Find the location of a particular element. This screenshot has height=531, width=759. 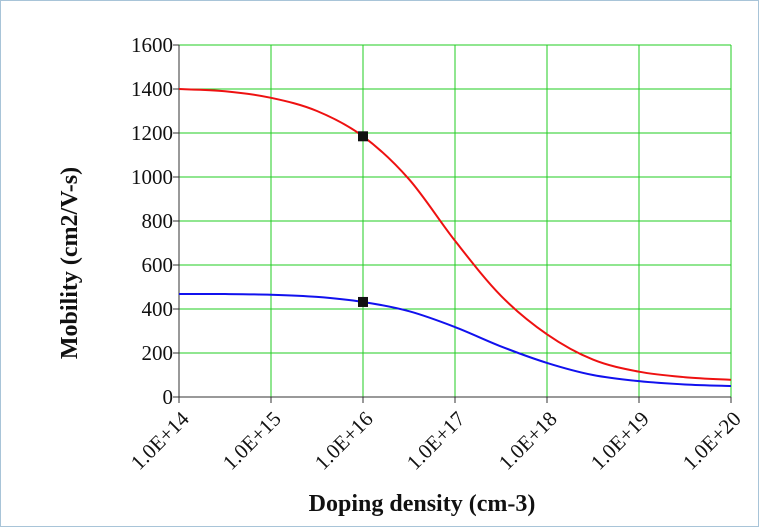

y-tick-label-5: 1000 is located at coordinates (152, 177).